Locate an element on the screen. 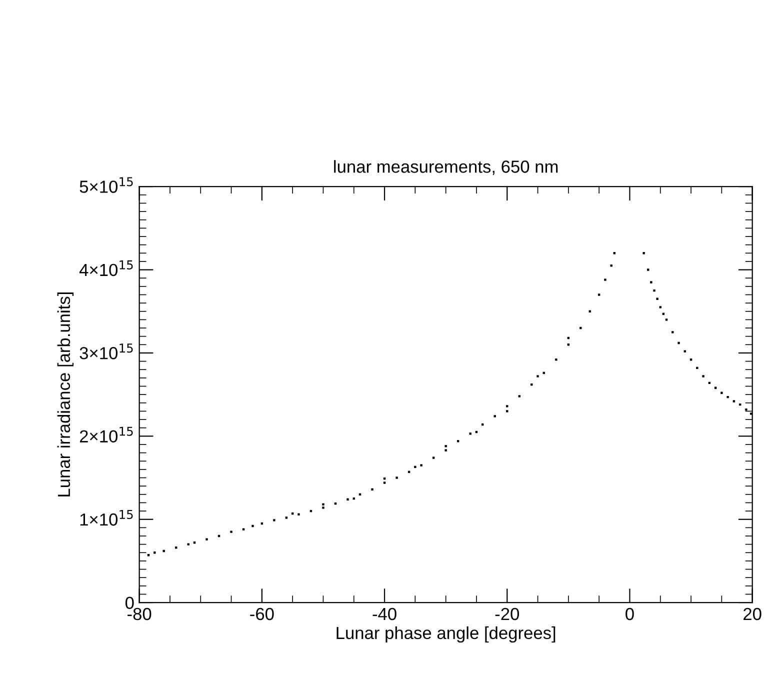 The width and height of the screenshot is (774, 691). y-tick-label: 2×10$^{15}$ is located at coordinates (106, 434).